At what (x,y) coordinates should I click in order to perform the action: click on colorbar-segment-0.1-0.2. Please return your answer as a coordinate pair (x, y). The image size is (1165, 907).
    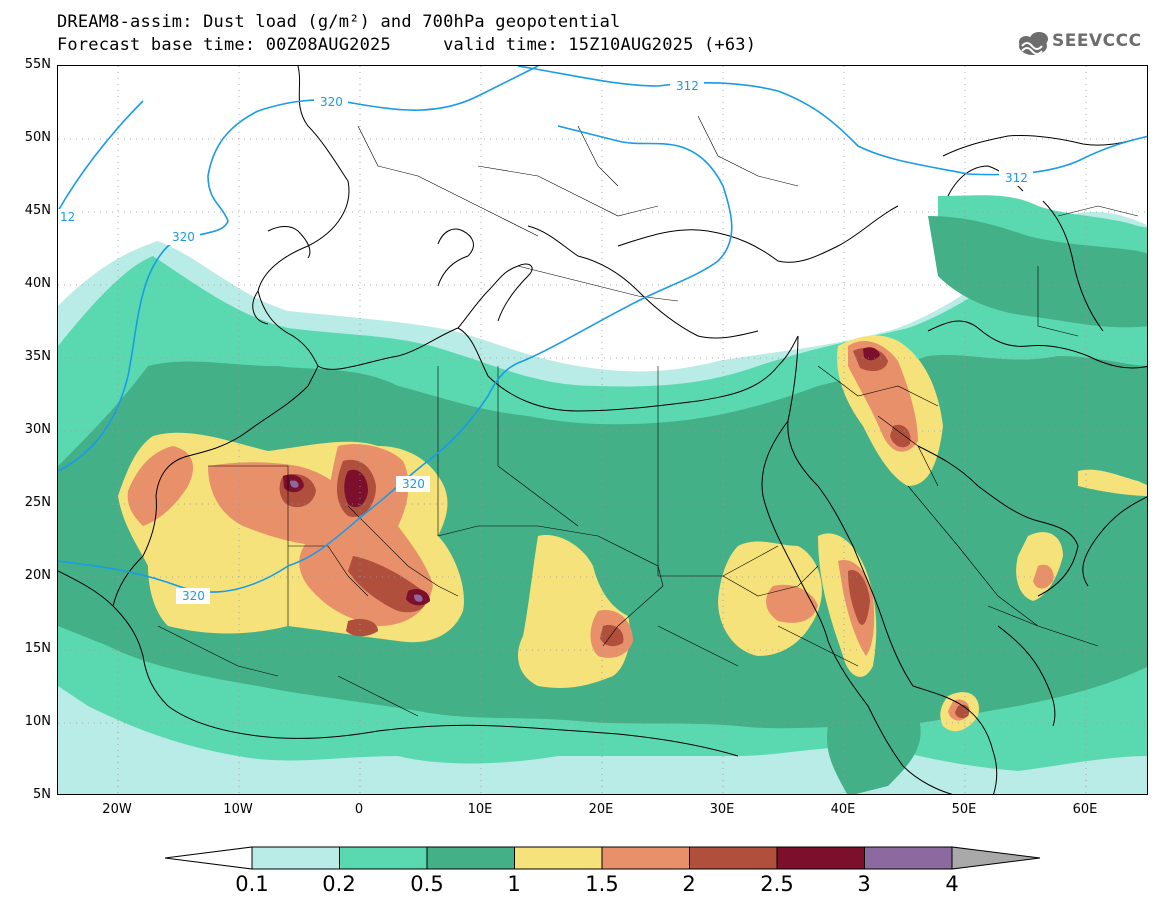
    Looking at the image, I should click on (295, 858).